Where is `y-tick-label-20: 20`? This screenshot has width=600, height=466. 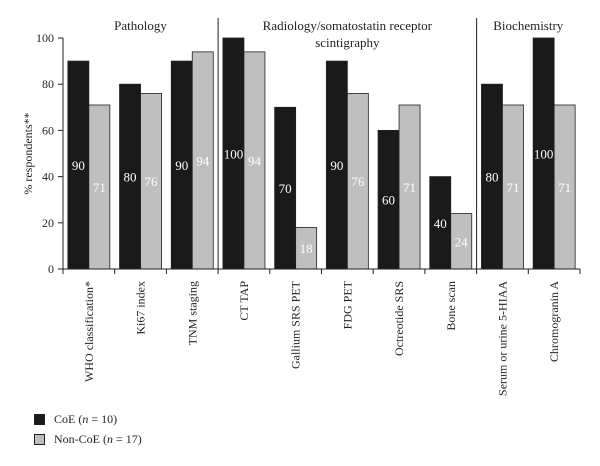 y-tick-label-20: 20 is located at coordinates (48, 223).